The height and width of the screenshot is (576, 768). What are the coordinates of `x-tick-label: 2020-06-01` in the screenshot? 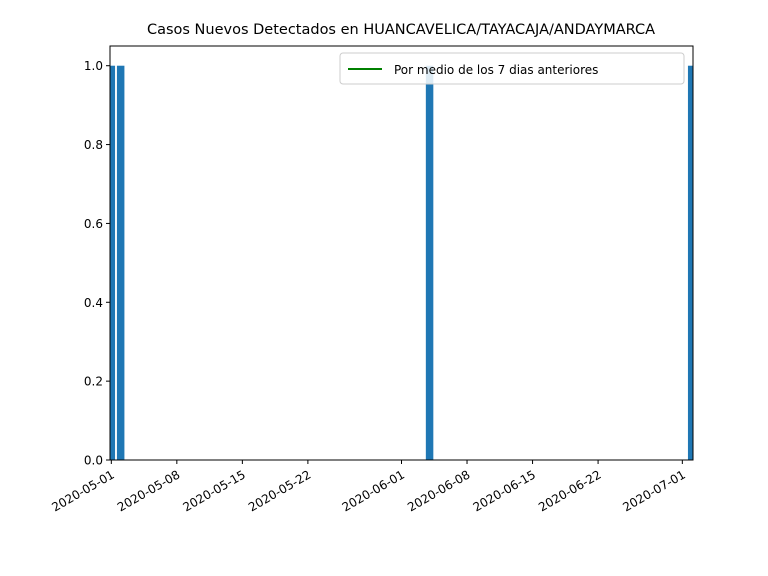 It's located at (373, 490).